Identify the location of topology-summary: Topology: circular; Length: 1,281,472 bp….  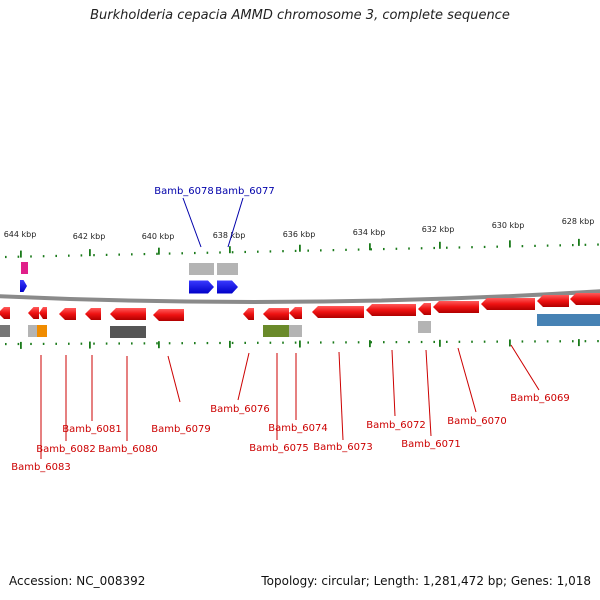
(426, 581).